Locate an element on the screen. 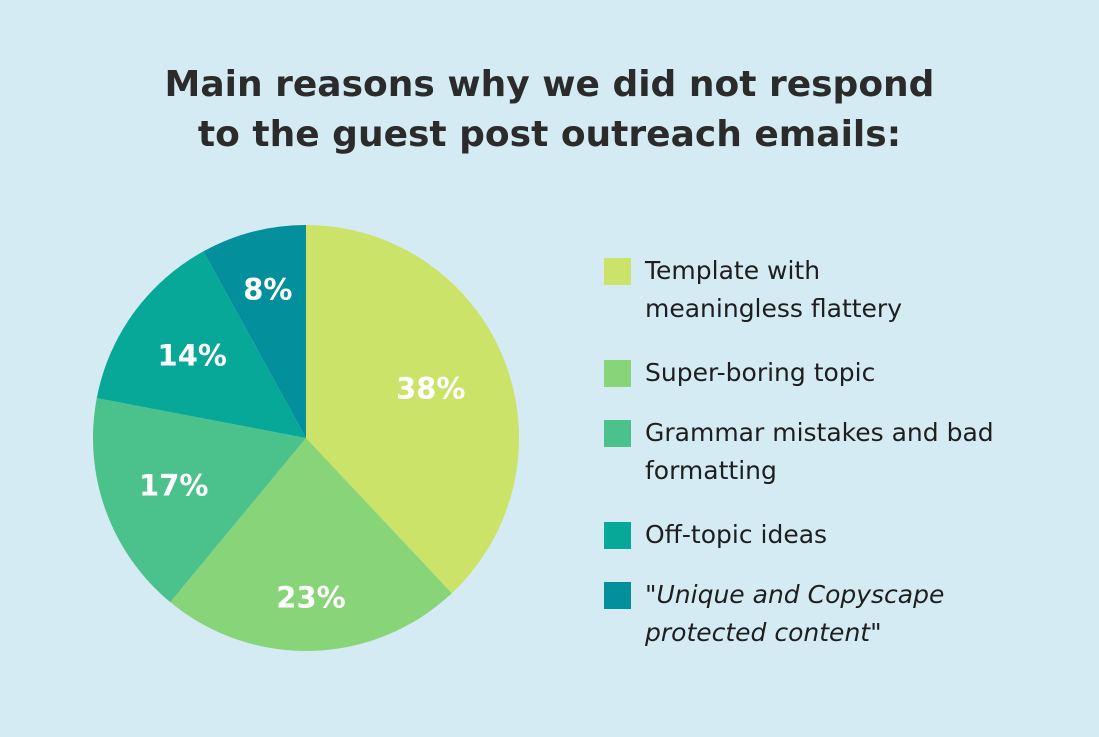 The height and width of the screenshot is (737, 1099). pie-data-label: 23% is located at coordinates (310, 598).